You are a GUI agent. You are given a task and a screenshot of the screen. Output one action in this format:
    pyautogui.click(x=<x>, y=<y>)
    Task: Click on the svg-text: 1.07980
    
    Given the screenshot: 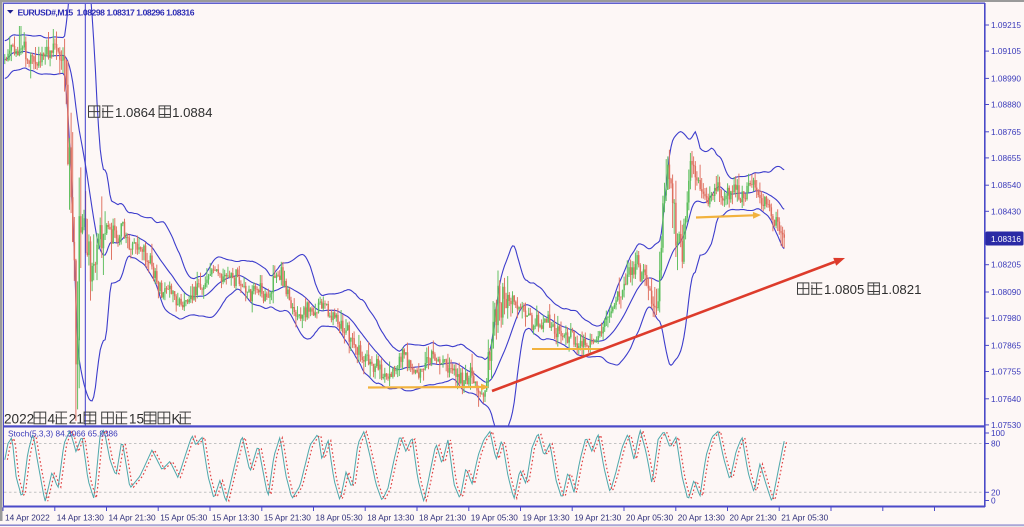 What is the action you would take?
    pyautogui.click(x=1006, y=318)
    